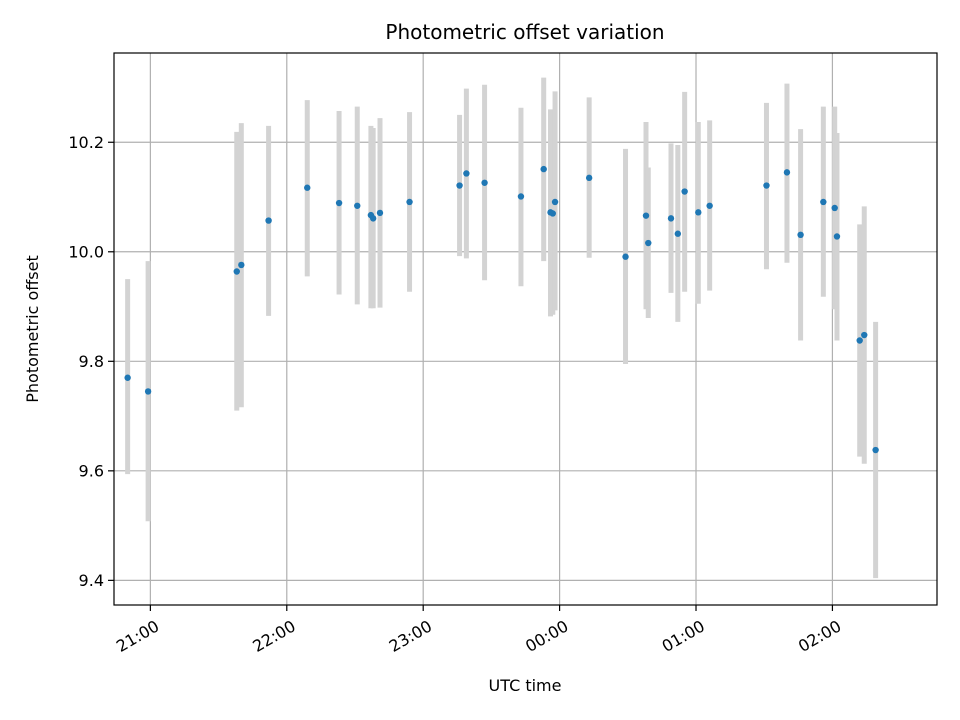 This screenshot has width=960, height=720. I want to click on x-tick-label: 22:00, so click(273, 636).